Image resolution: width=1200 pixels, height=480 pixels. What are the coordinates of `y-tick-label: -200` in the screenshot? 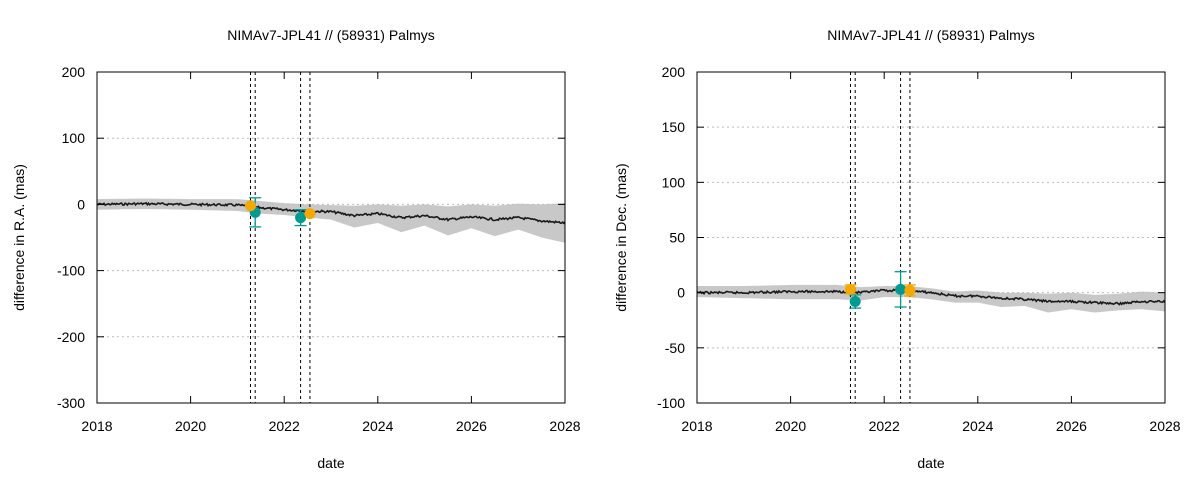 It's located at (71, 337).